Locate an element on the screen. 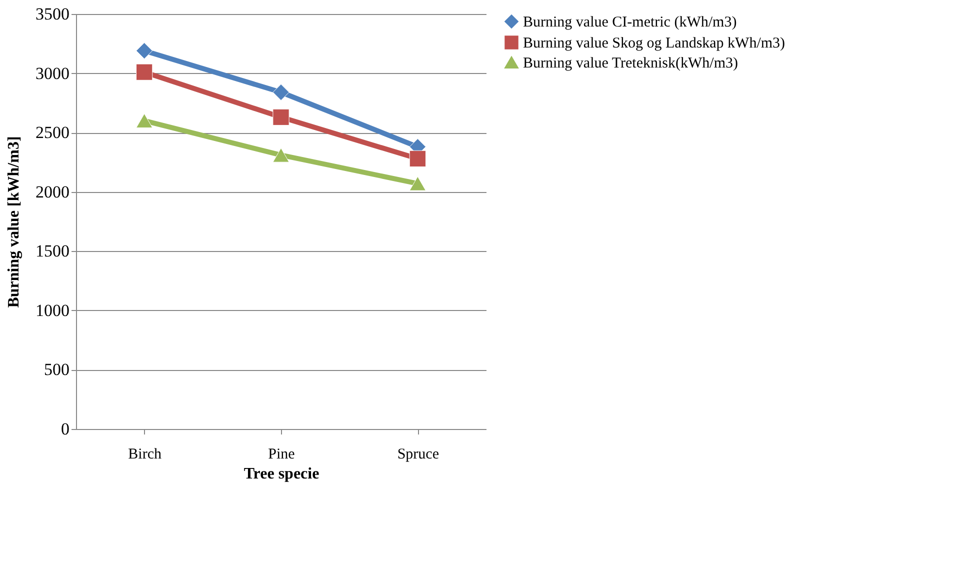 The height and width of the screenshot is (580, 957). y-tick-label: 1000 is located at coordinates (53, 310).